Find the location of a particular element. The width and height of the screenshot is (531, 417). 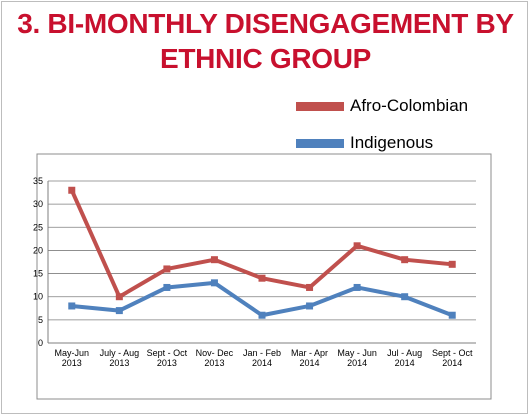

x-tick-label: May-Jun 2013 is located at coordinates (72, 358).